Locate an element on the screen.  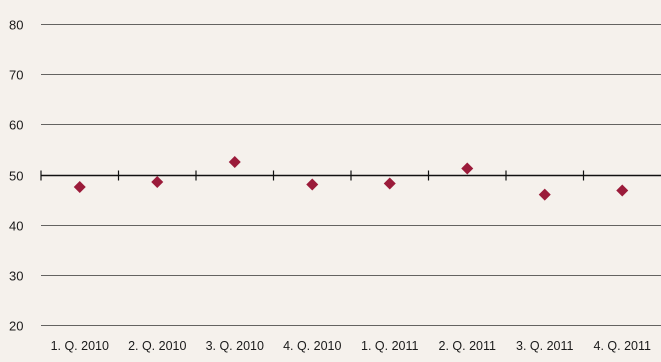
x-tick-label: 3. Q. 2011 is located at coordinates (544, 346).